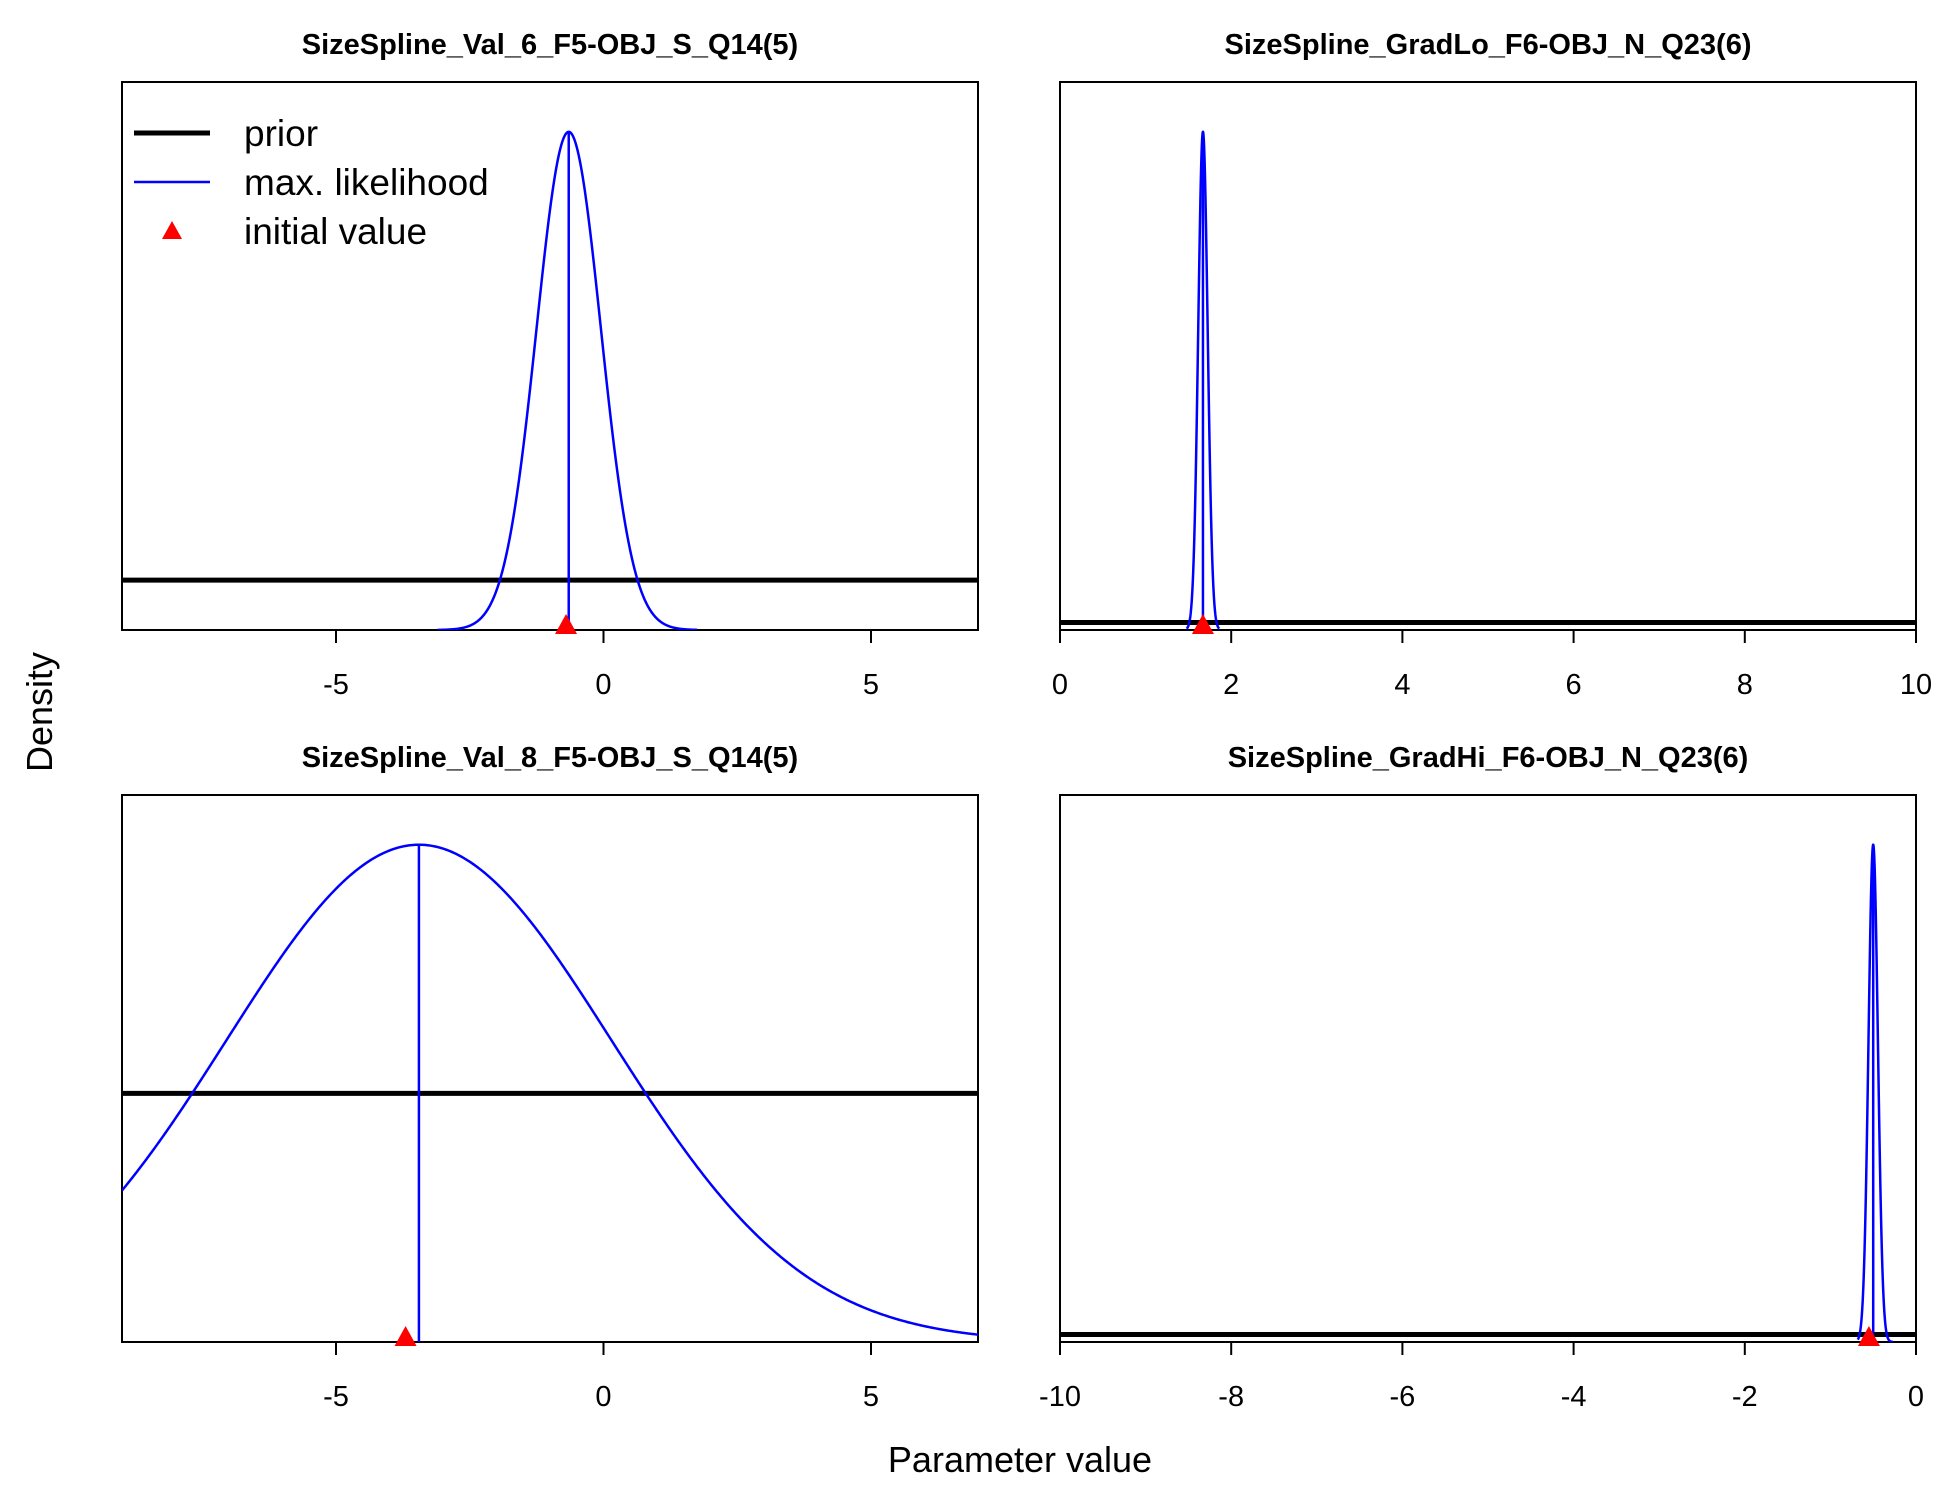 The width and height of the screenshot is (1950, 1505). What do you see at coordinates (1231, 1397) in the screenshot?
I see `x-tick-label: -8` at bounding box center [1231, 1397].